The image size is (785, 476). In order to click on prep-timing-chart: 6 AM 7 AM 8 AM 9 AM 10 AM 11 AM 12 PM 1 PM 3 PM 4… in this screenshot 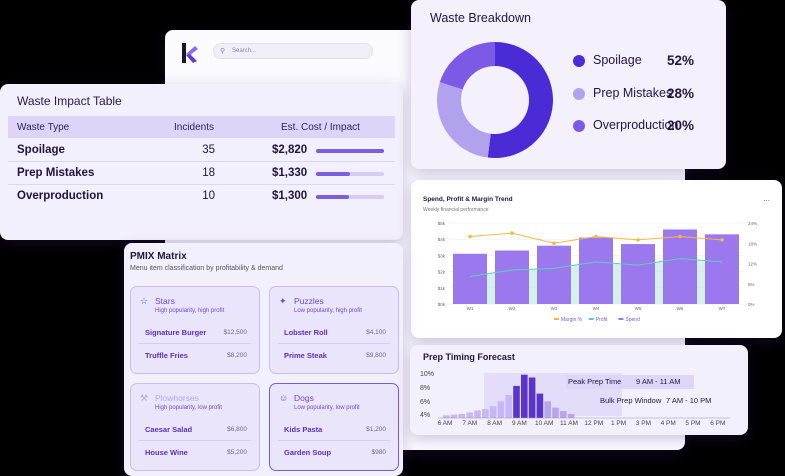, I will do `click(584, 400)`.